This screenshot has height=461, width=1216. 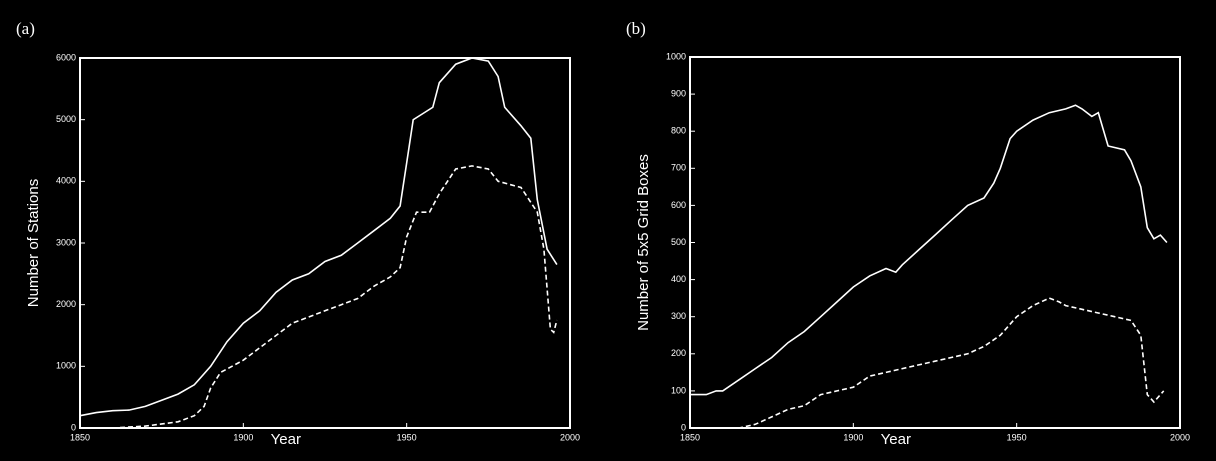 What do you see at coordinates (66, 57) in the screenshot?
I see `y-tick-label: 6000` at bounding box center [66, 57].